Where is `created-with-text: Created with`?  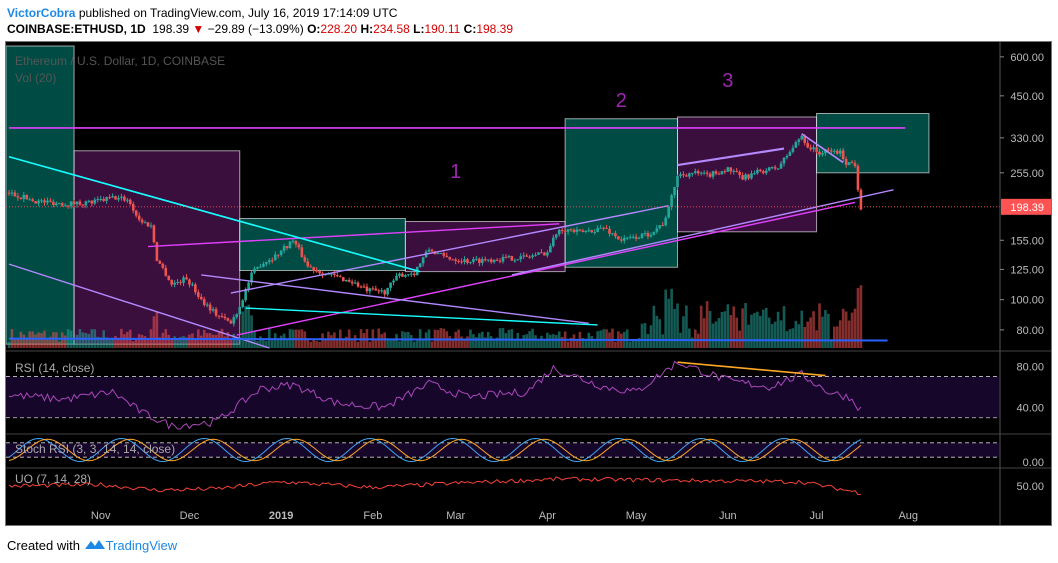
created-with-text: Created with is located at coordinates (43, 545).